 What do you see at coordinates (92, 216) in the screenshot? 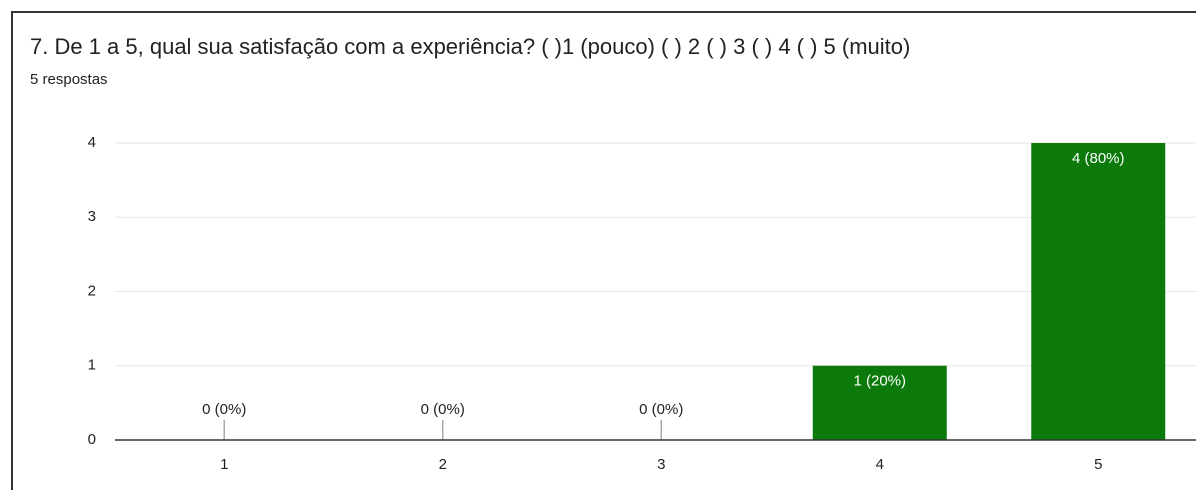
I see `y-tick-label: 3` at bounding box center [92, 216].